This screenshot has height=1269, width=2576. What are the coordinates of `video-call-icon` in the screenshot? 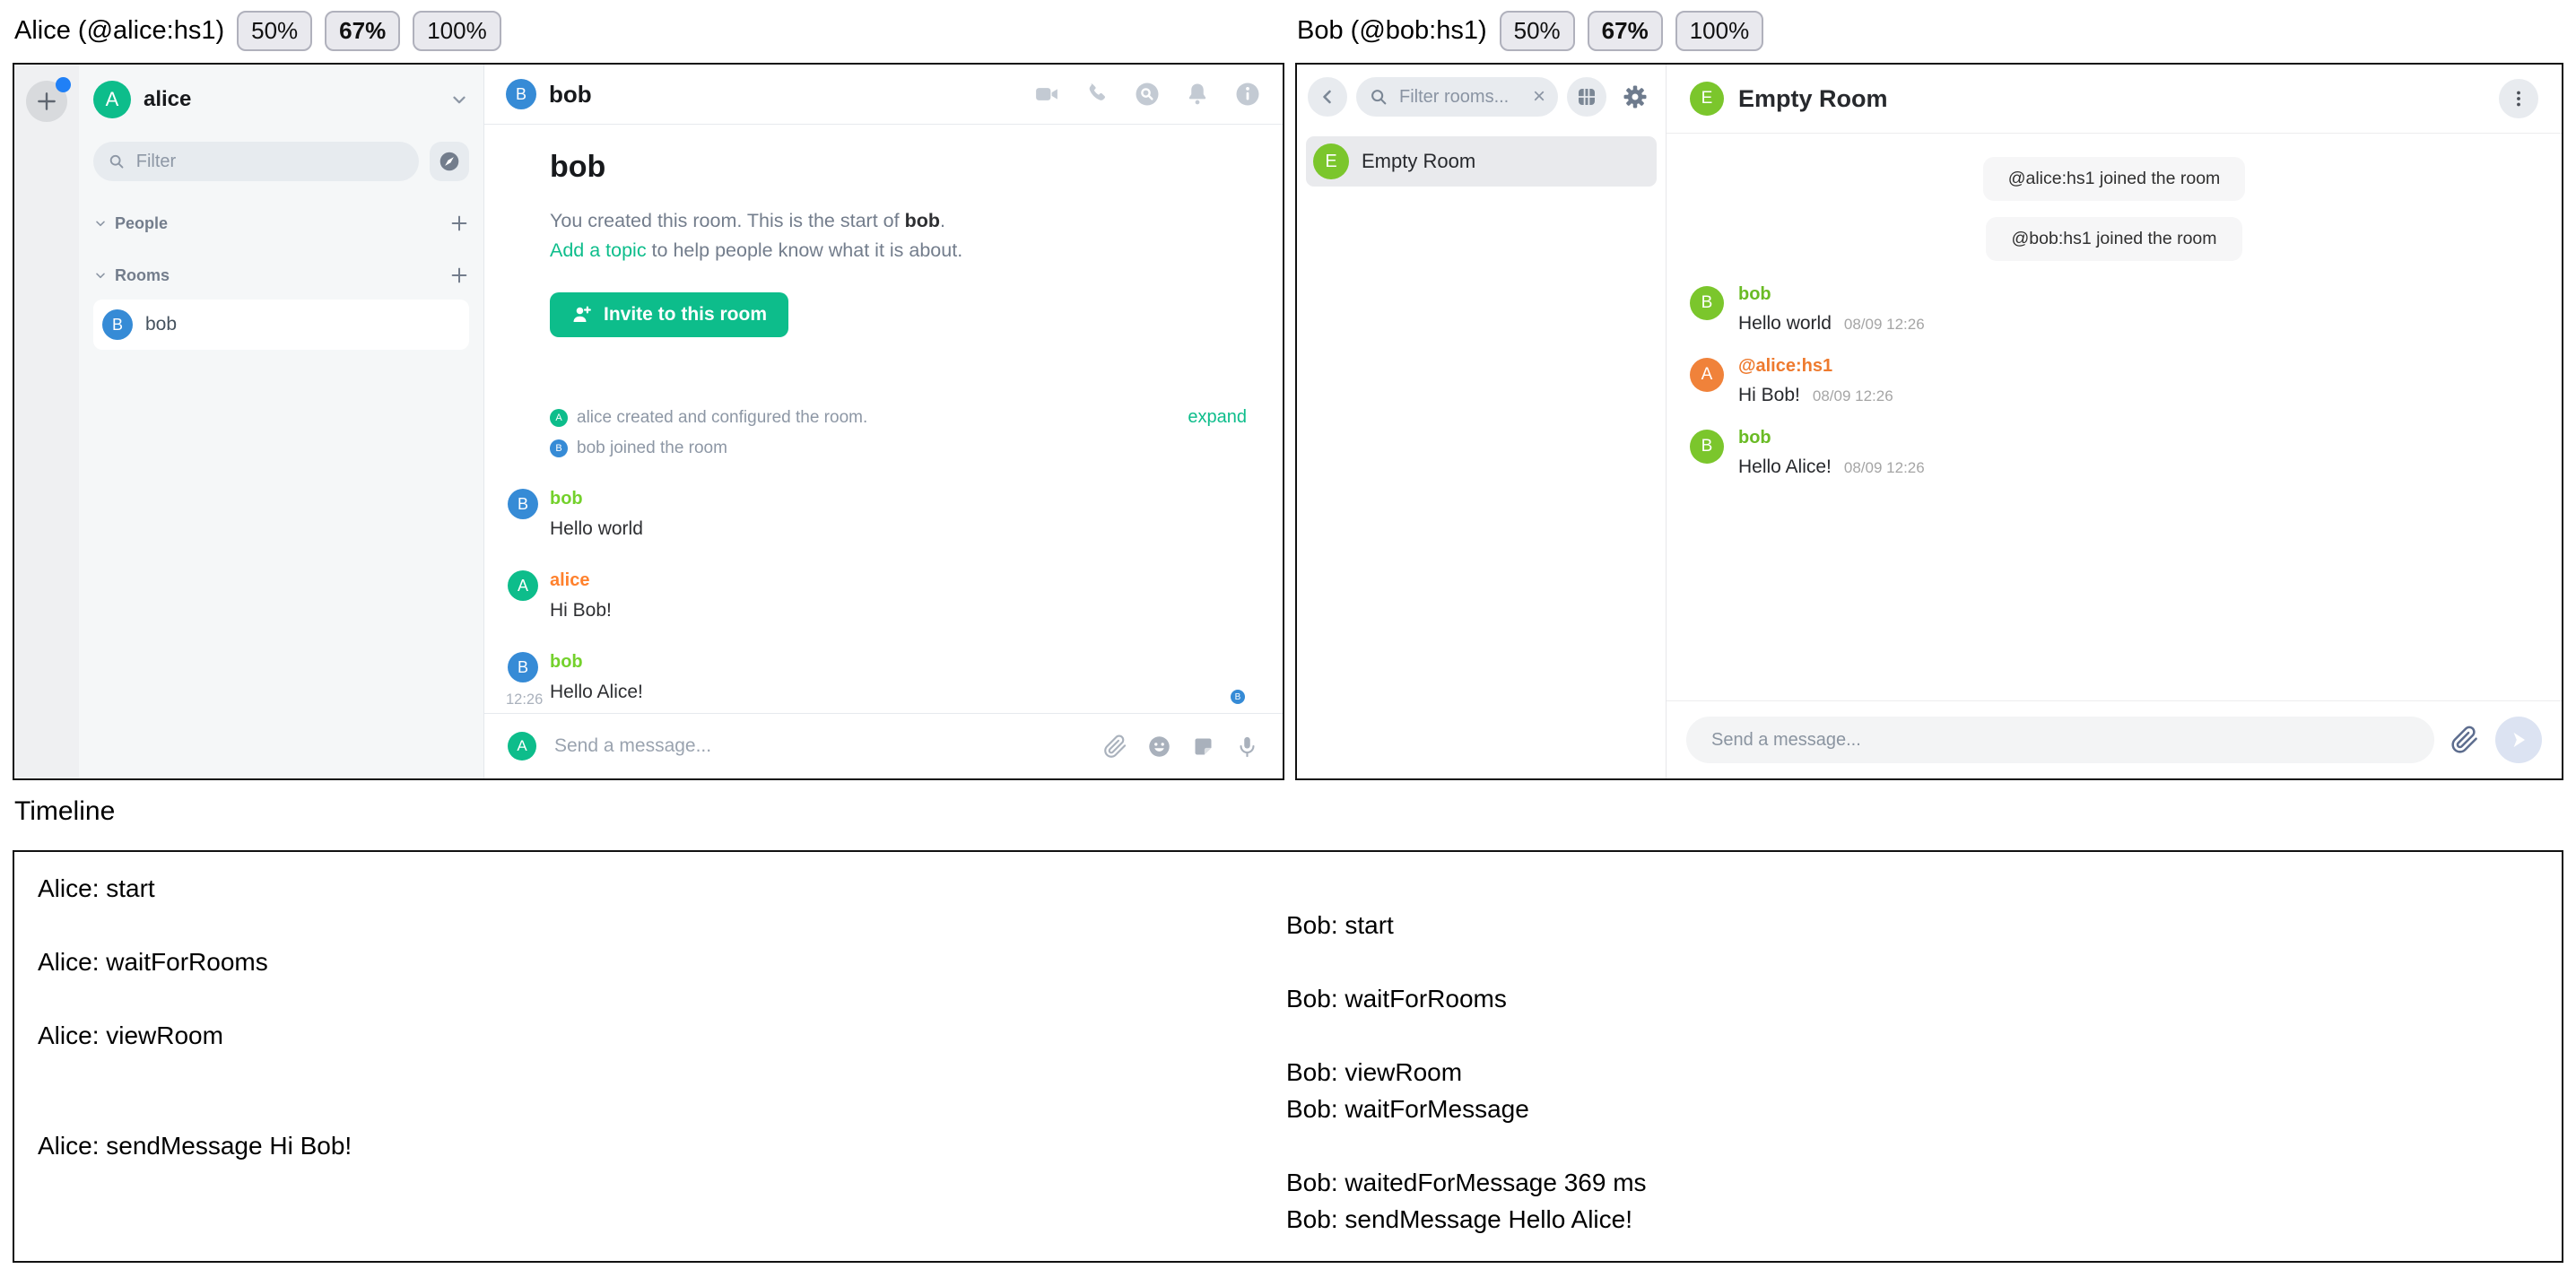 It's located at (1046, 94).